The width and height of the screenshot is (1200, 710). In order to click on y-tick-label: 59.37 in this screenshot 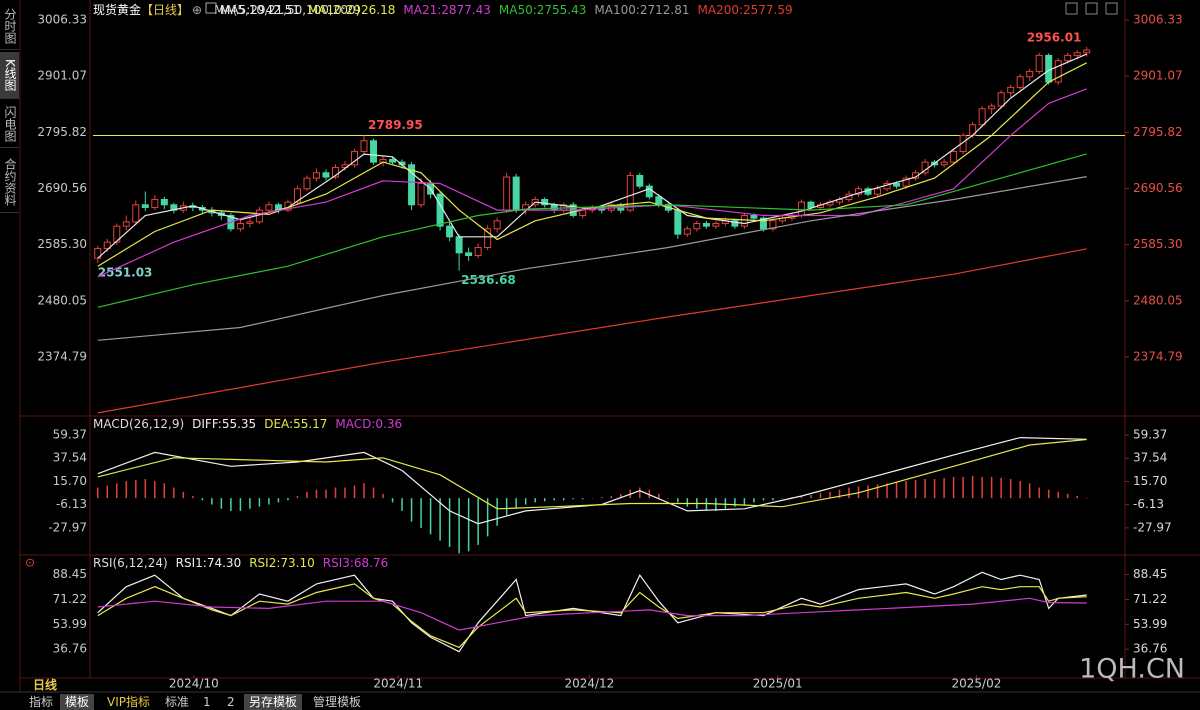, I will do `click(70, 435)`.